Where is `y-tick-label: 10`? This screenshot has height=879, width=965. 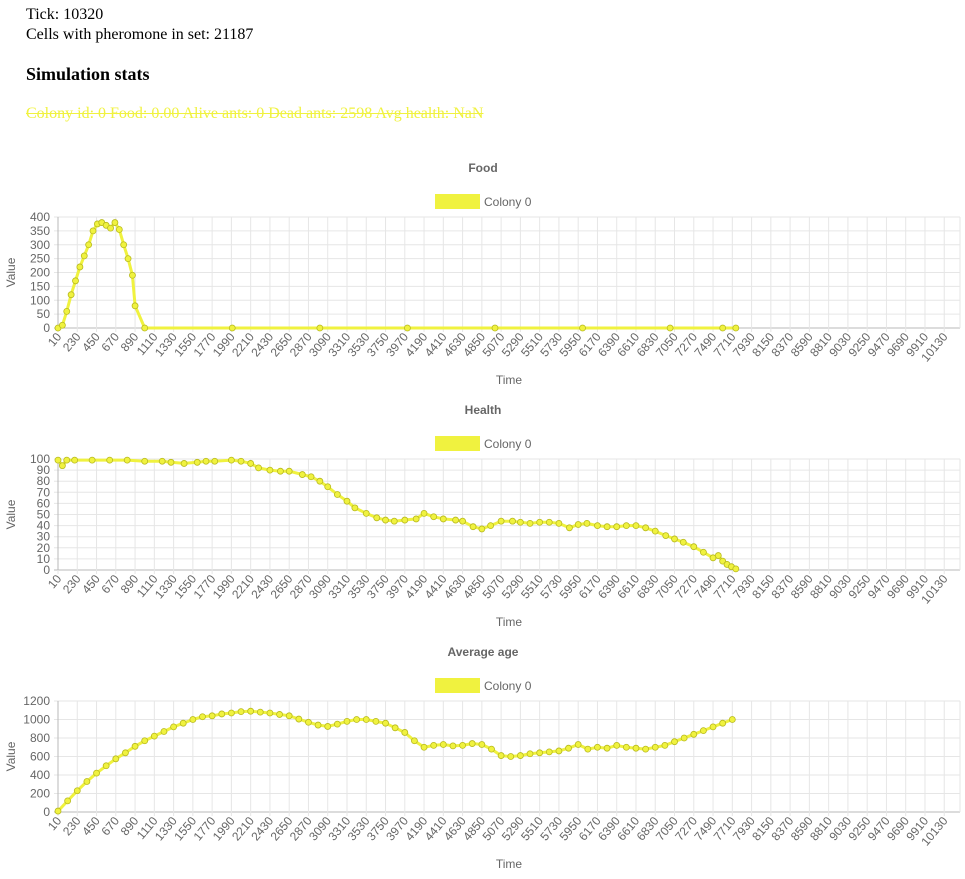
y-tick-label: 10 is located at coordinates (44, 559).